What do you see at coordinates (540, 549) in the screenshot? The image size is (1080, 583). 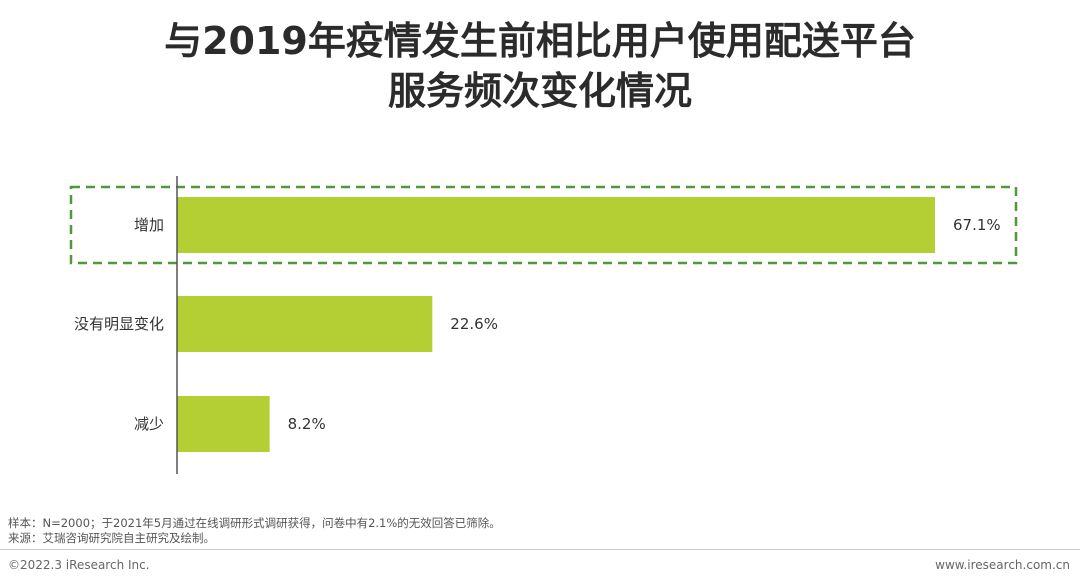 I see `footer-divider` at bounding box center [540, 549].